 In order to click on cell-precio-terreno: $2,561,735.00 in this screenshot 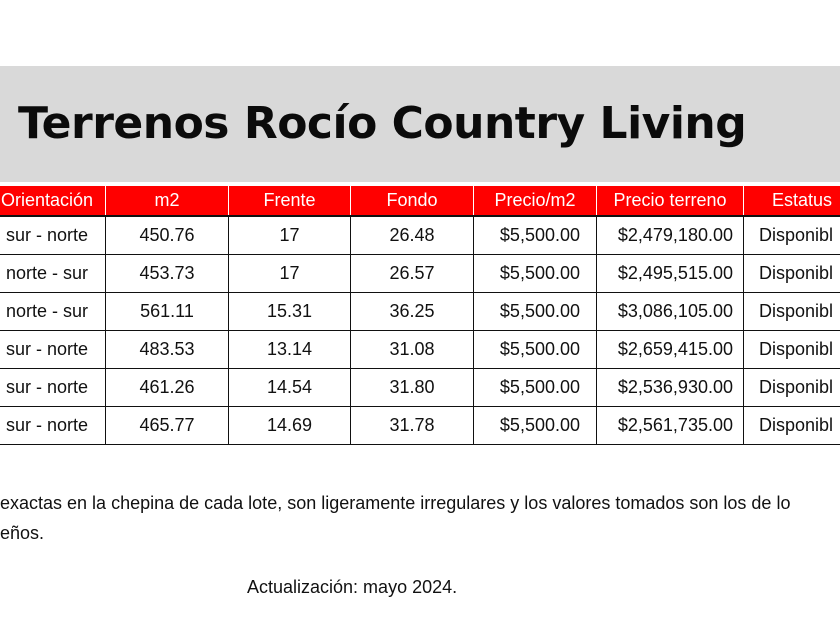, I will do `click(670, 425)`.